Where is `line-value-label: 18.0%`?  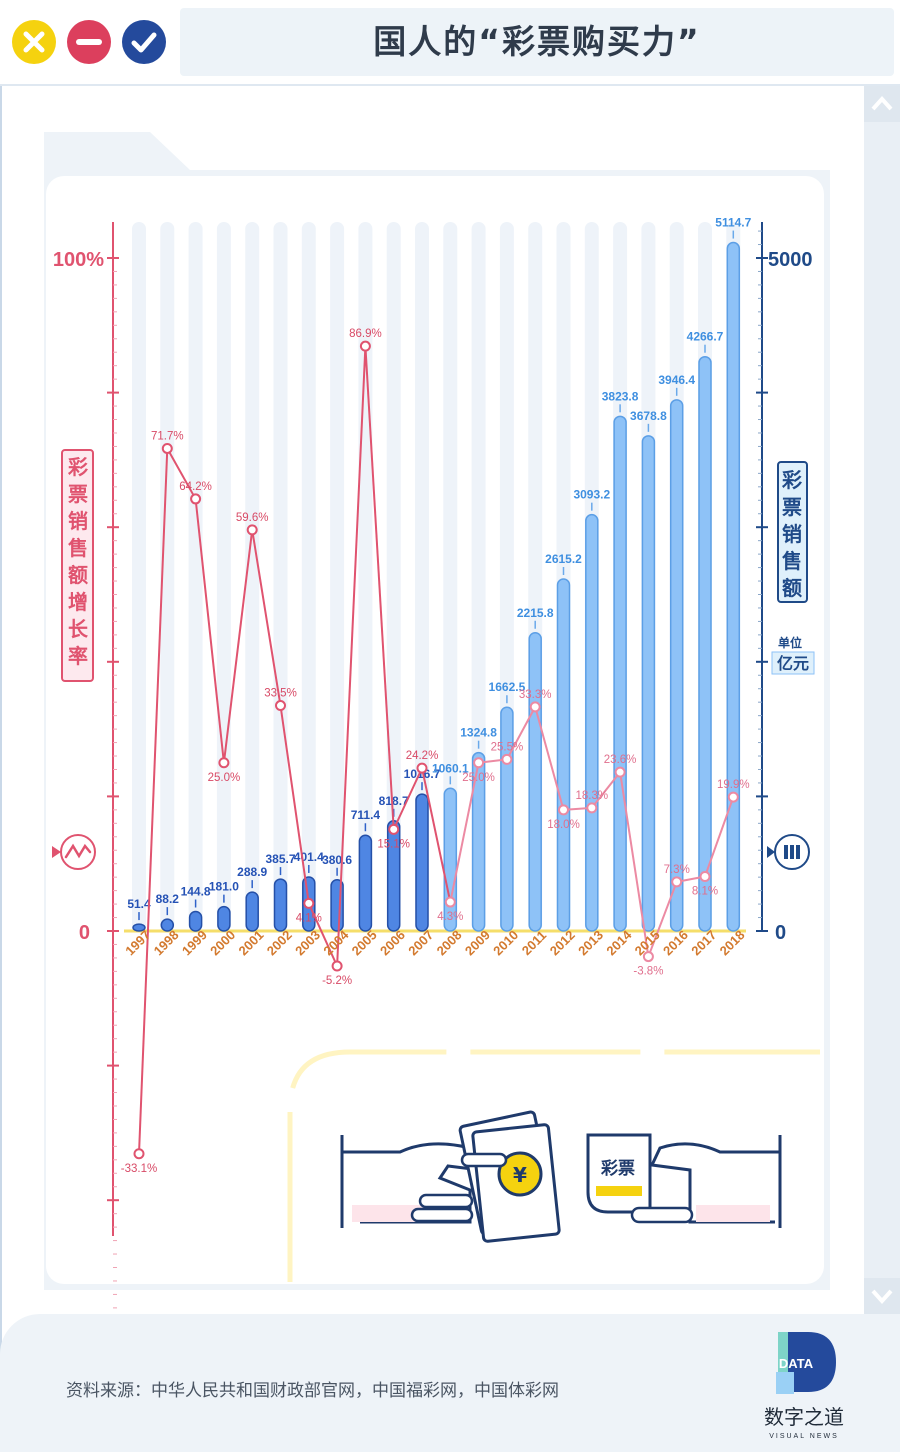 line-value-label: 18.0% is located at coordinates (563, 825).